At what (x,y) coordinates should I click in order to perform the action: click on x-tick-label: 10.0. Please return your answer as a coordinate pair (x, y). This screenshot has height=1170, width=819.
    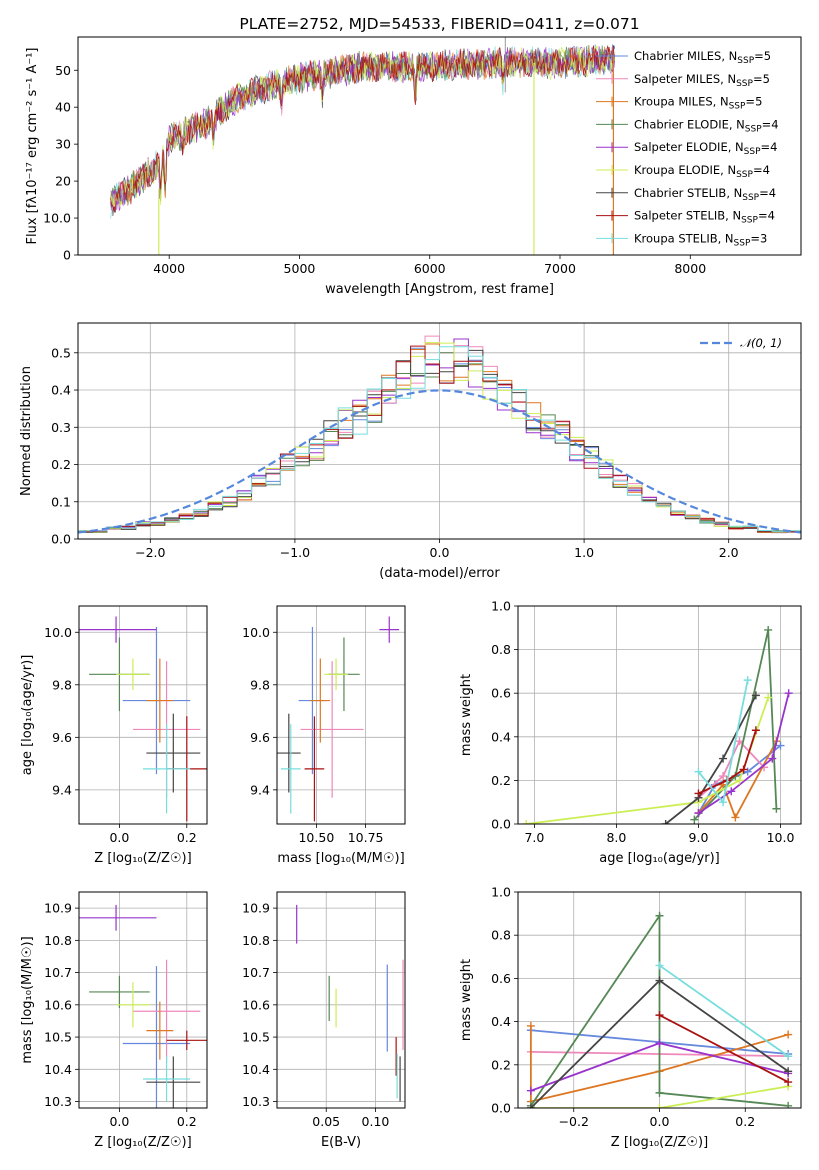
    Looking at the image, I should click on (781, 837).